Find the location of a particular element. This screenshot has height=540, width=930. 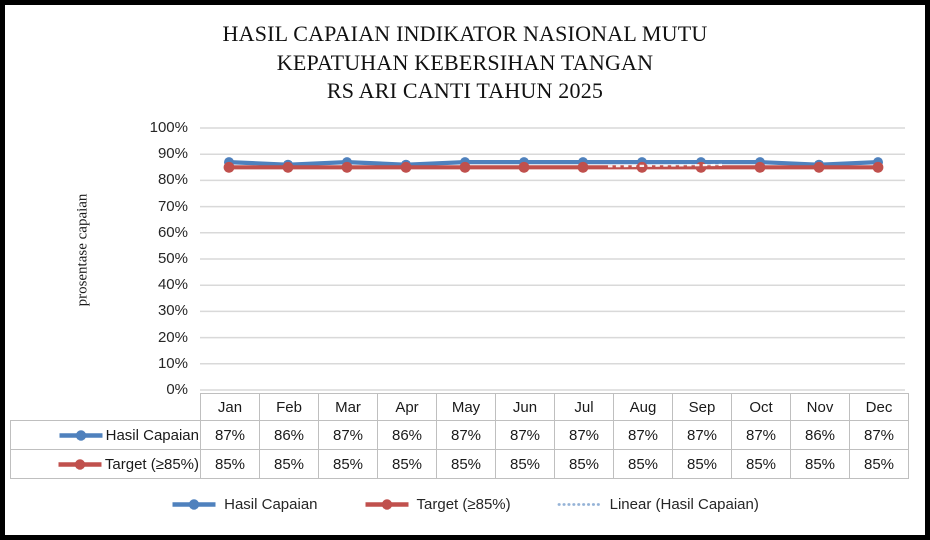

y-tick-label: 30% is located at coordinates (172, 311).